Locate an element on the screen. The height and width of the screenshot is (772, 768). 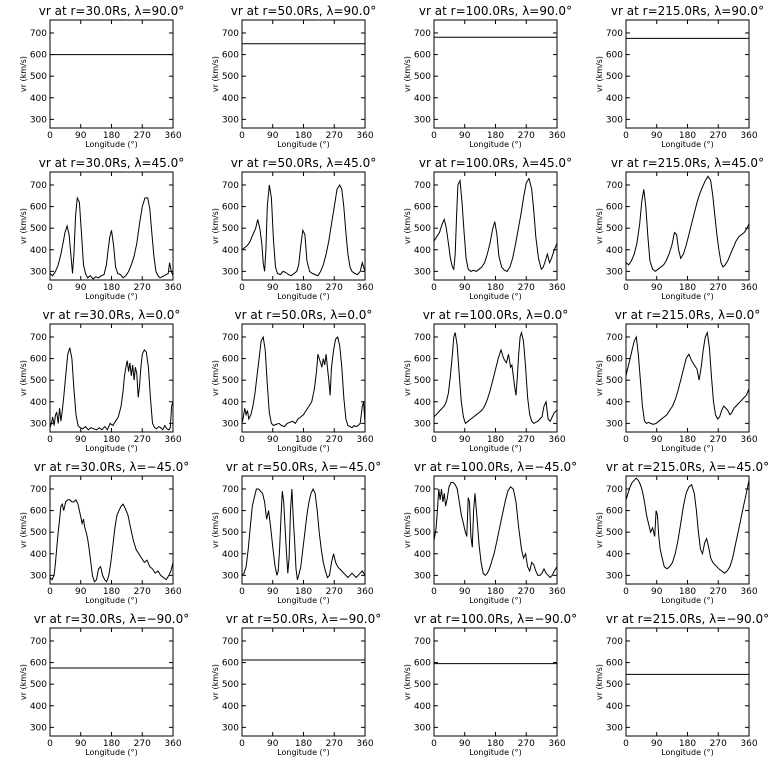
plot-title: vr at r=50.0Rs, λ=−45.0° is located at coordinates (304, 467).